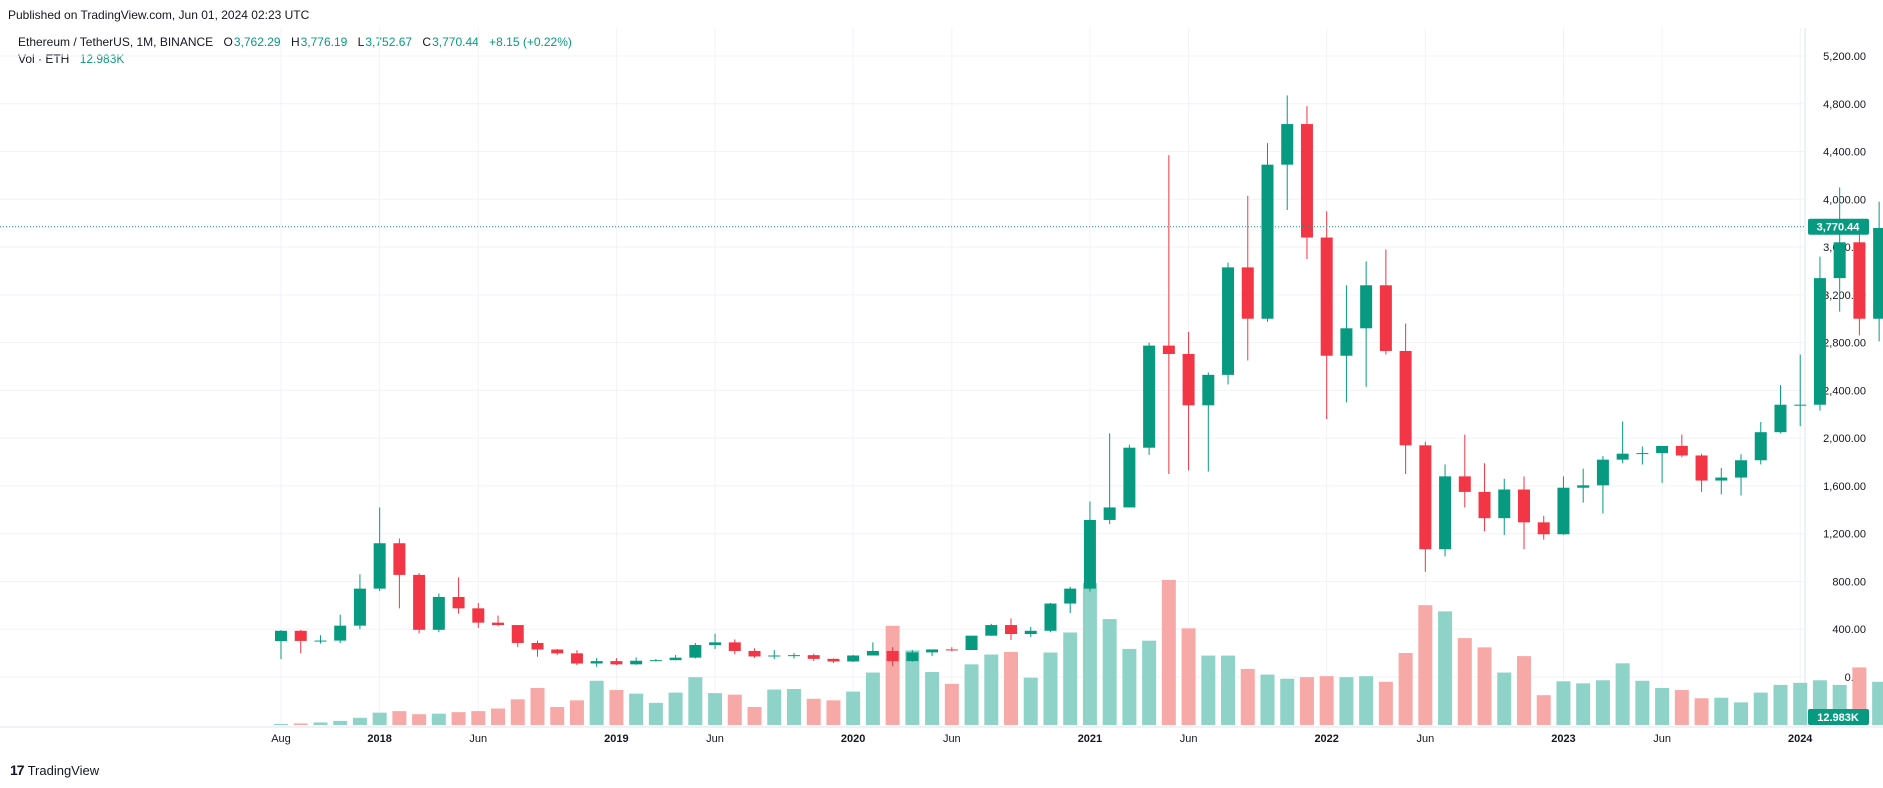  Describe the element at coordinates (1844, 57) in the screenshot. I see `price-tick-label: 5,200.00` at that location.